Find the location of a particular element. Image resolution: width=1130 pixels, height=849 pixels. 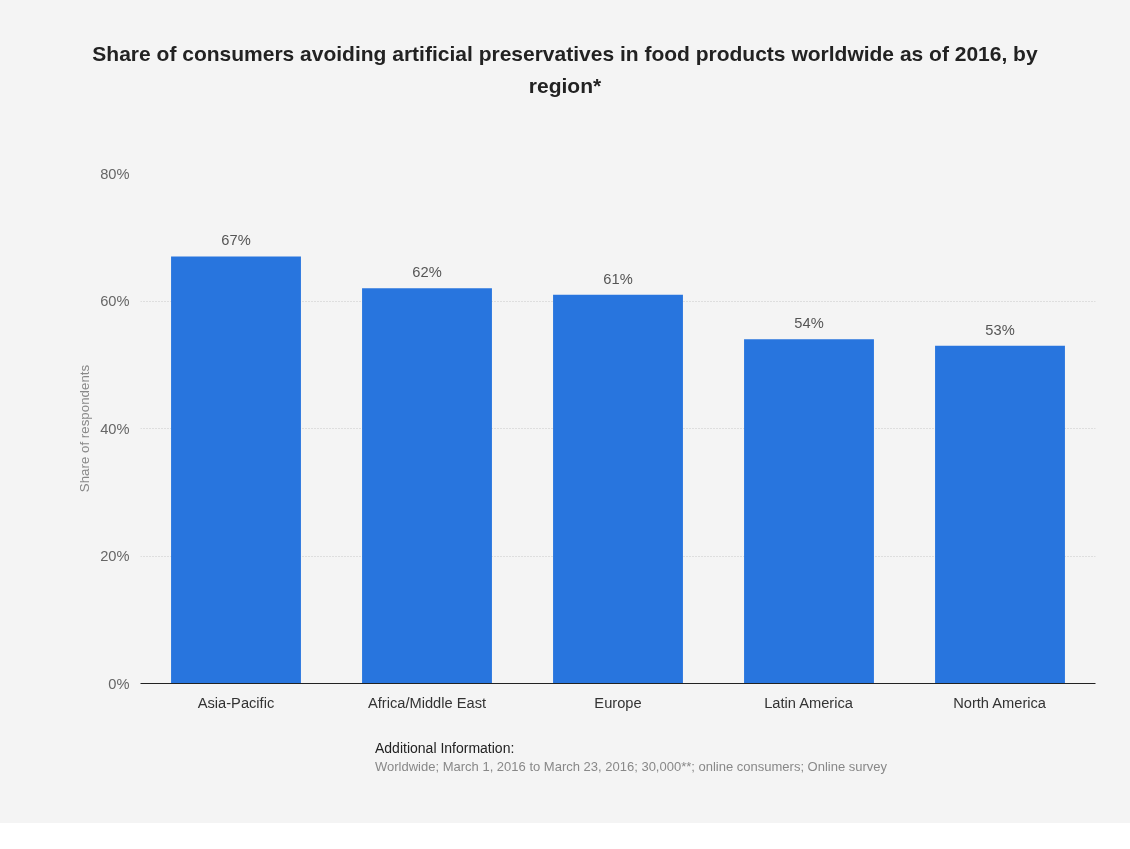

y-tick-label: 0% is located at coordinates (119, 683).